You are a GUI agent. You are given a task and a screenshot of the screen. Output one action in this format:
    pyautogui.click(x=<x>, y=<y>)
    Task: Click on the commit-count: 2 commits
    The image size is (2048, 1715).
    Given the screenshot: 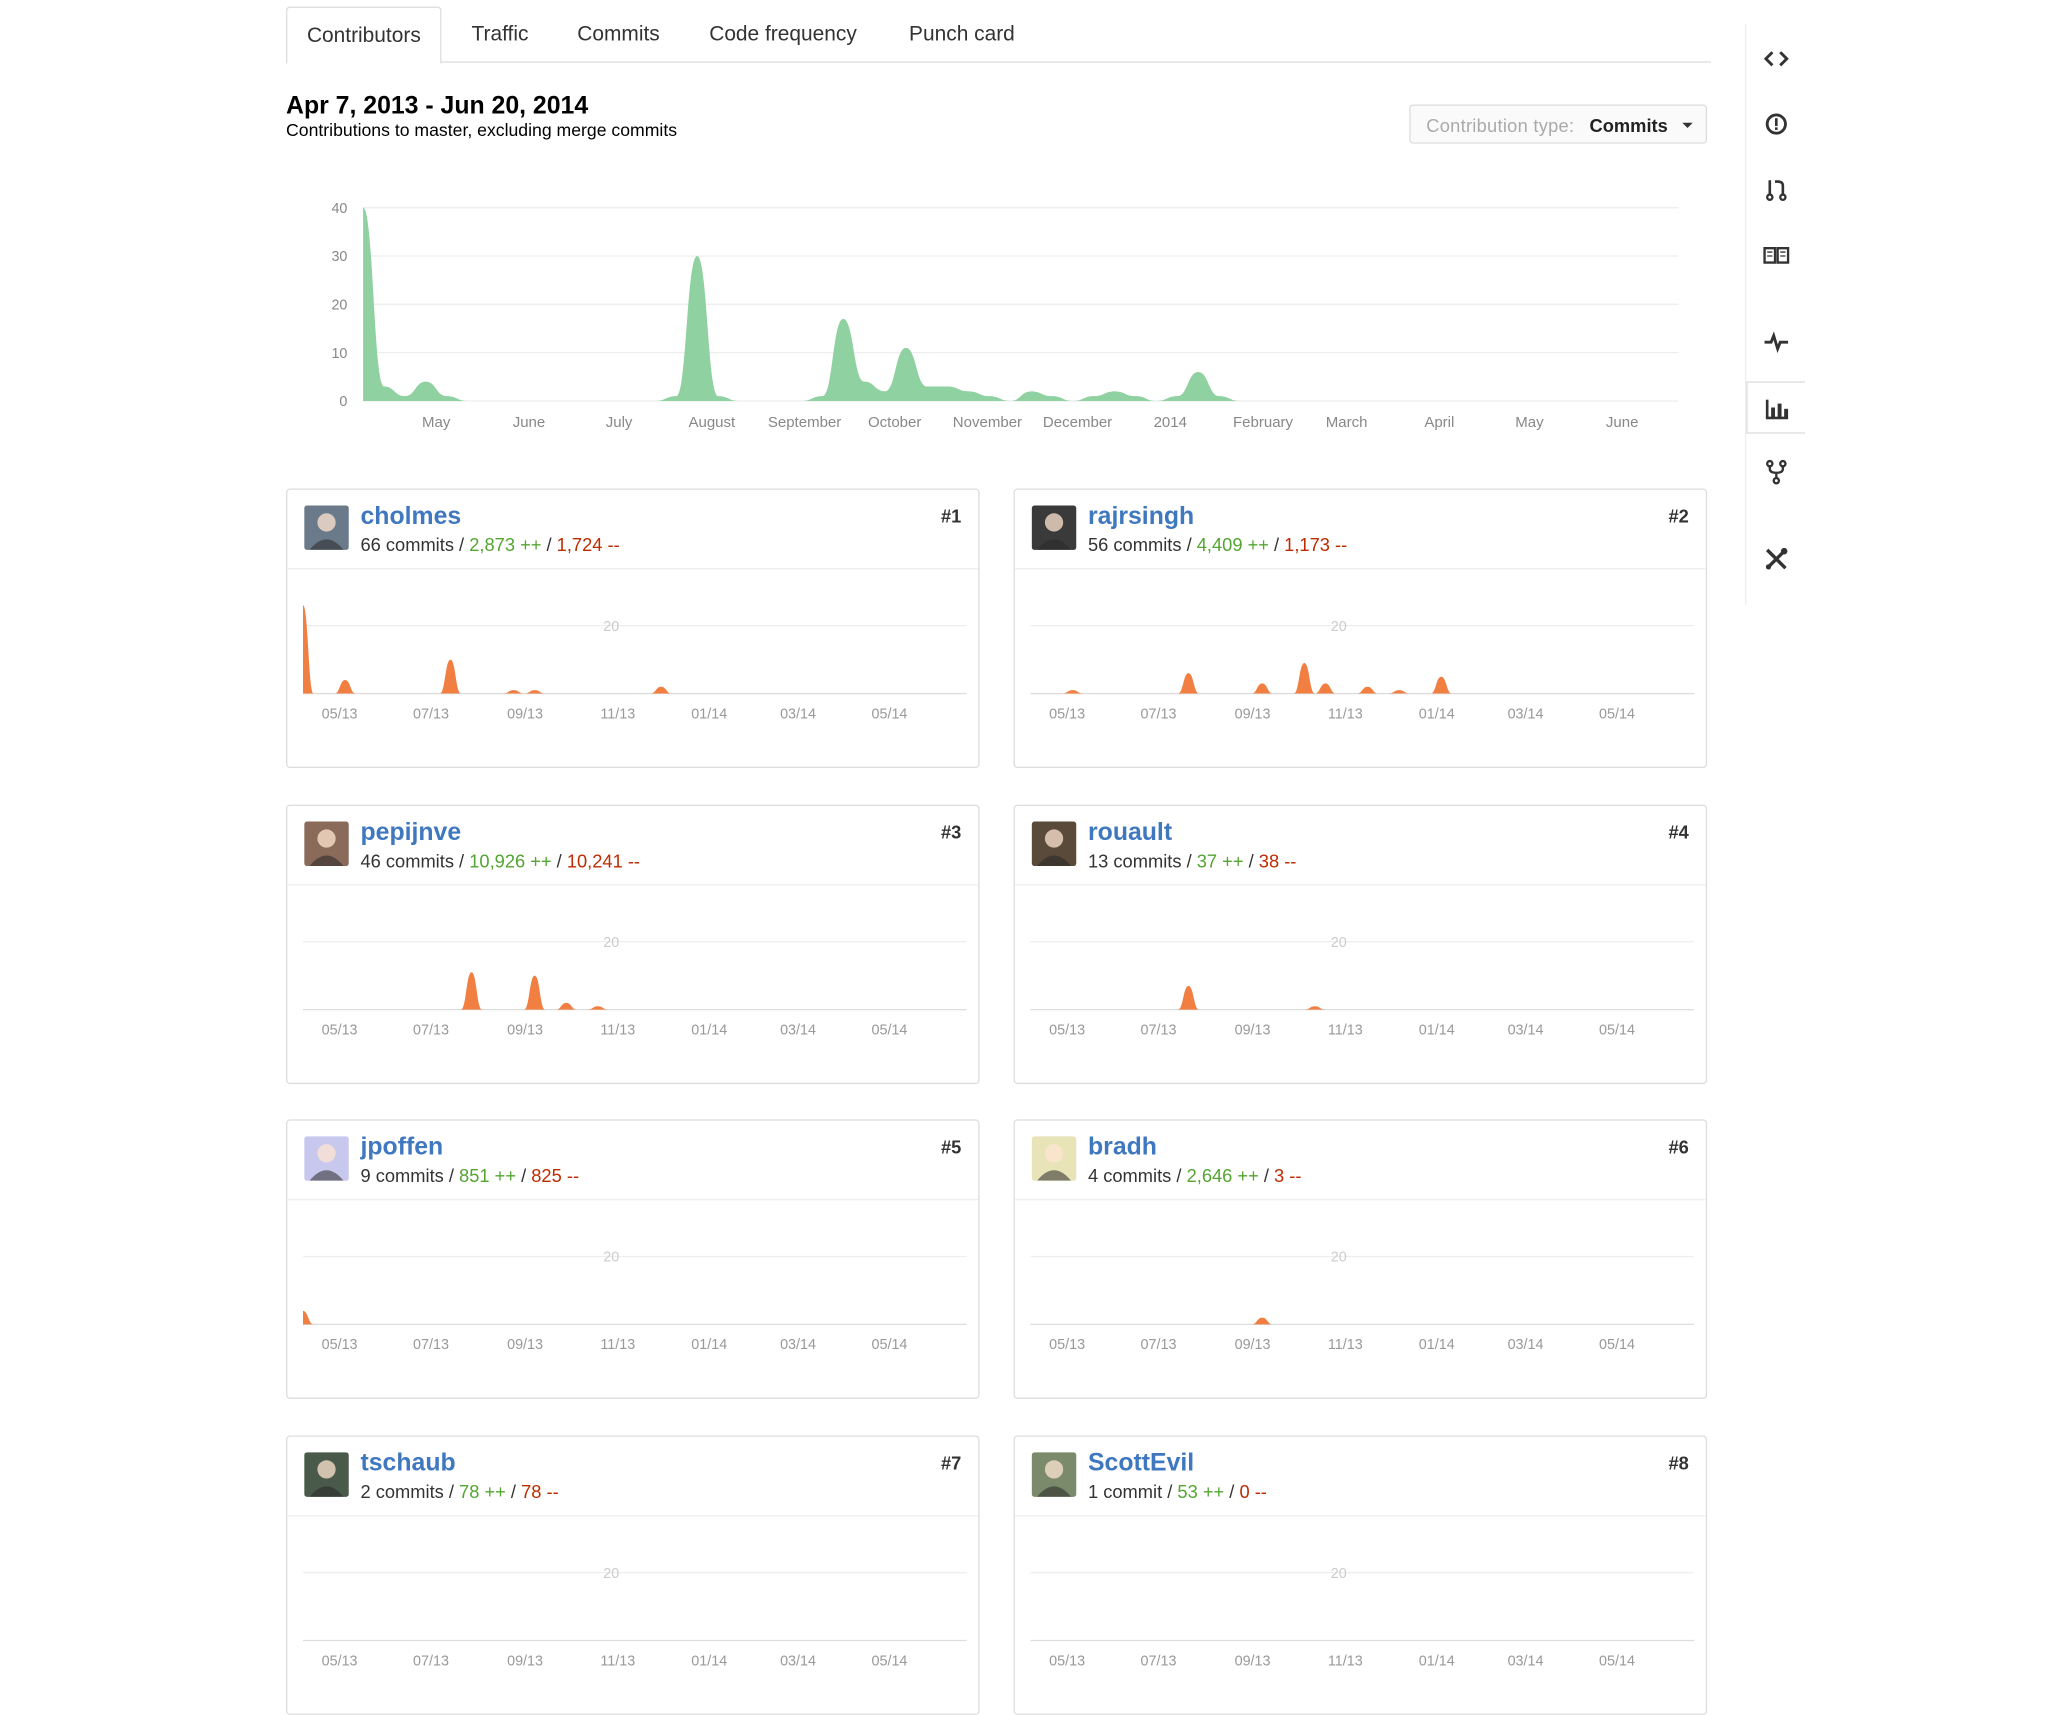 What is the action you would take?
    pyautogui.click(x=402, y=1492)
    